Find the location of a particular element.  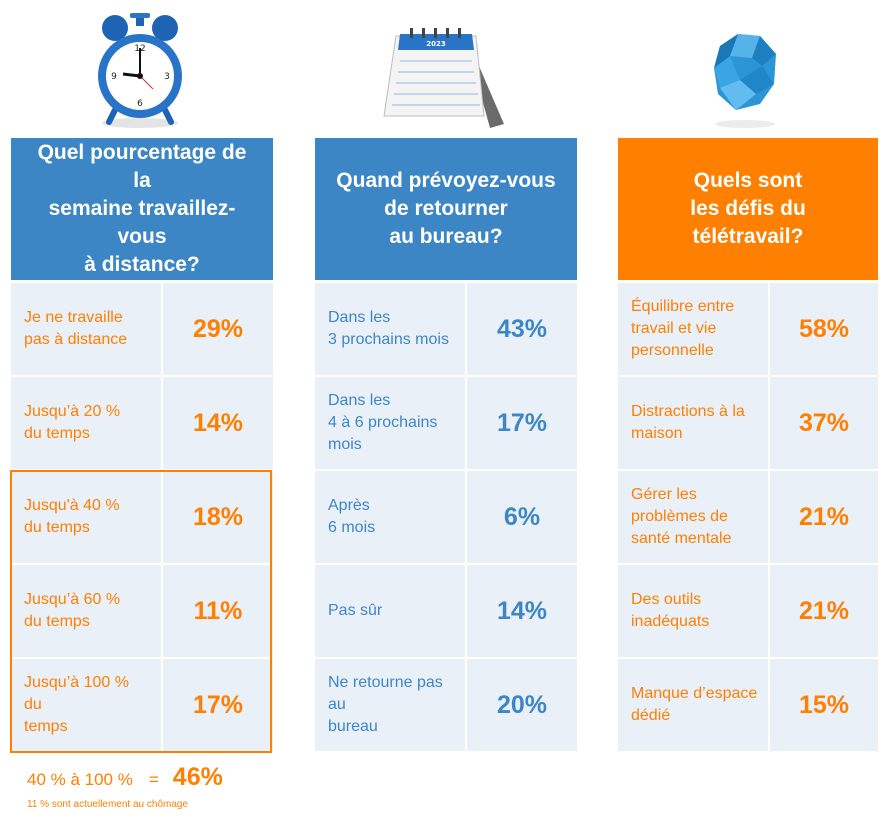

svg-text: 6 is located at coordinates (140, 104).